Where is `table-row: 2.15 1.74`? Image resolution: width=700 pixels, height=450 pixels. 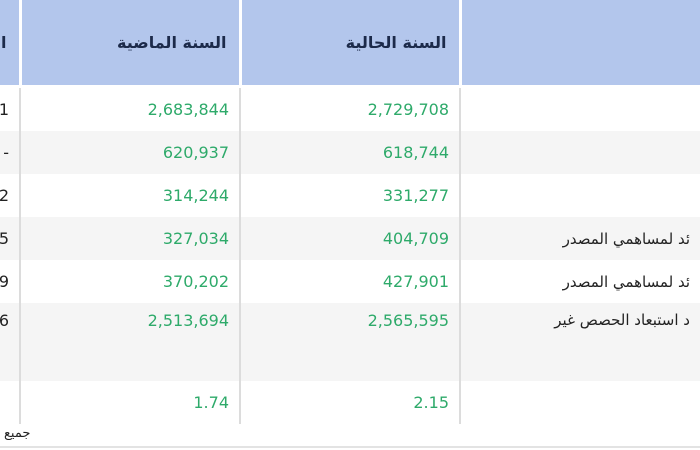 table-row: 2.15 1.74 is located at coordinates (350, 402).